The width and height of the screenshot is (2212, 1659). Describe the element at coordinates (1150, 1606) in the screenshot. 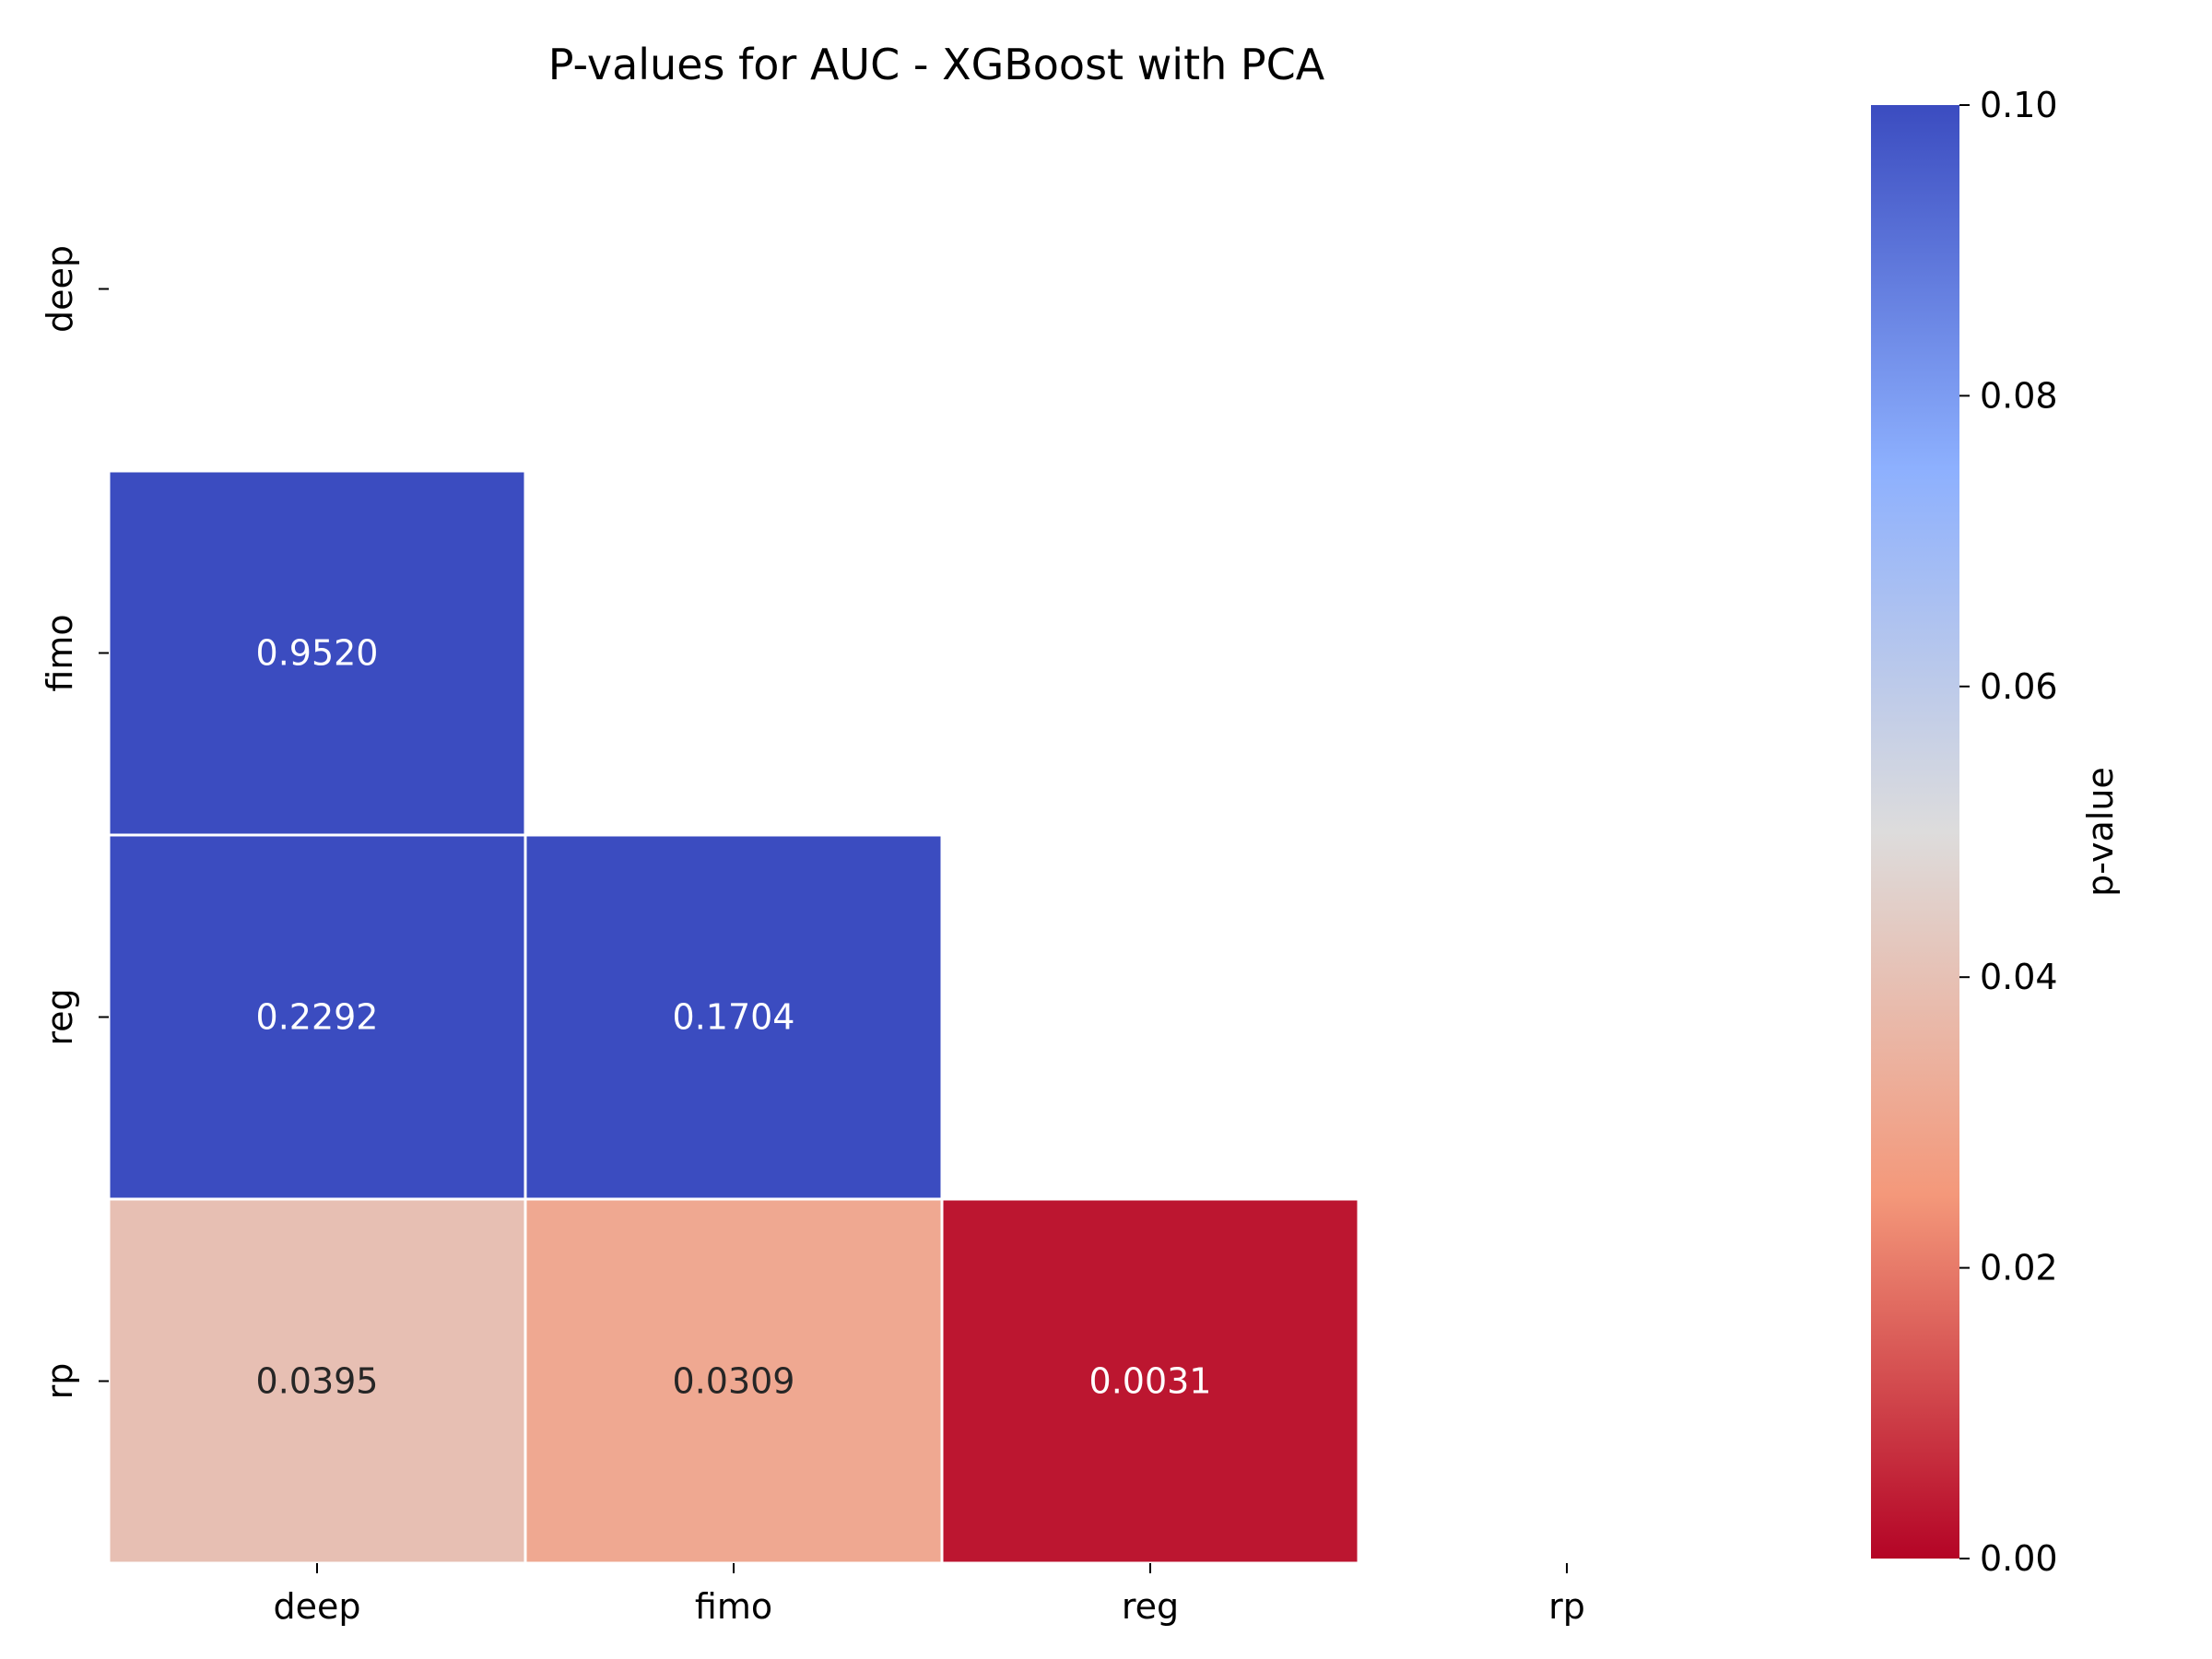

I see `x-tick-label-reg: reg` at that location.